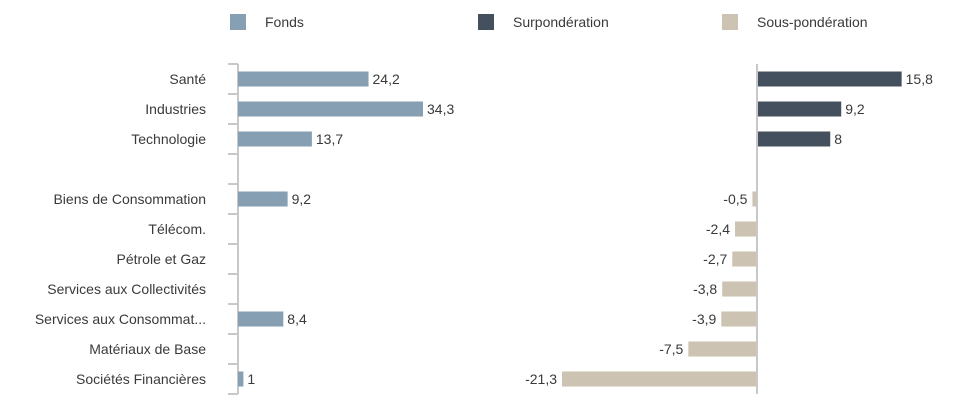  I want to click on category-label-4: Biens de Consommation, so click(129, 199).